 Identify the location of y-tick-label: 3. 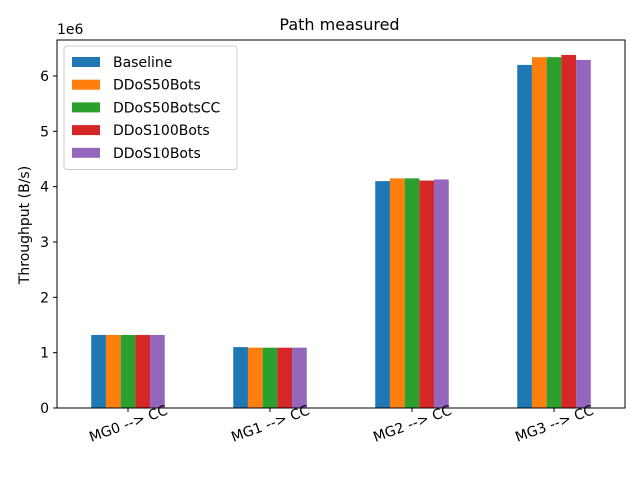
(44, 243).